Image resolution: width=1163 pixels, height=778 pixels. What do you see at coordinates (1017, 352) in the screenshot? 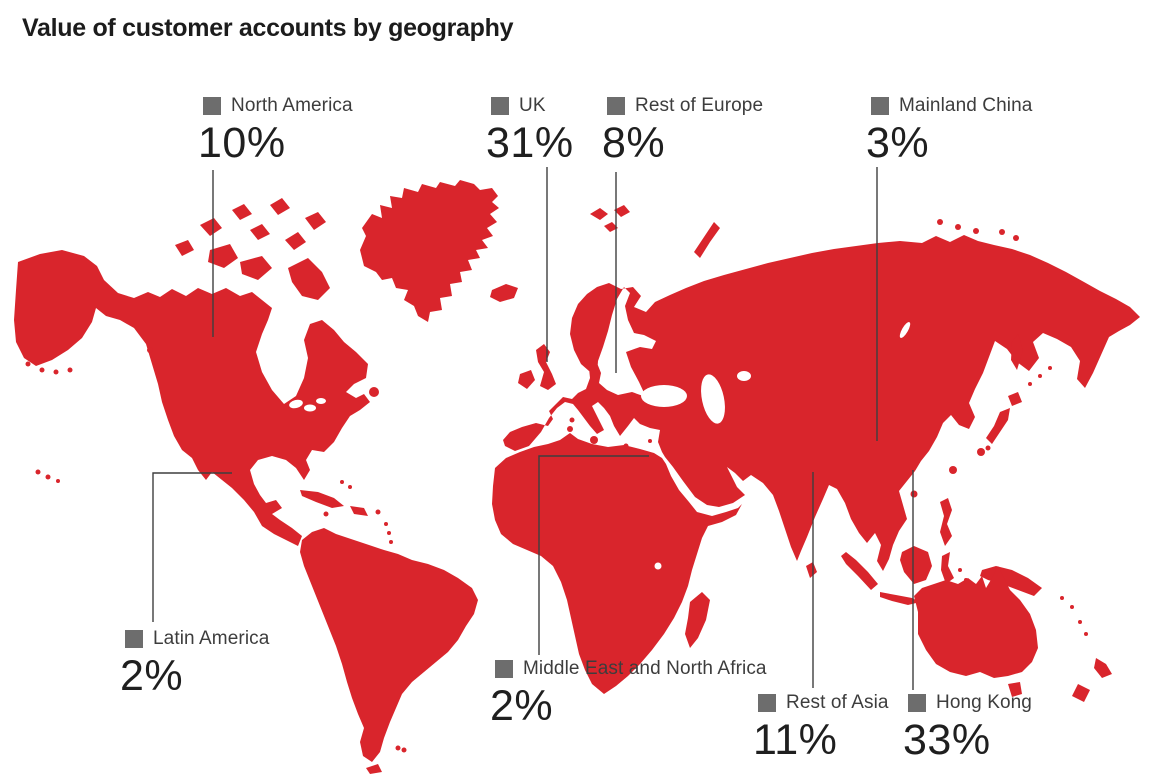
I see `island-sakhalin` at bounding box center [1017, 352].